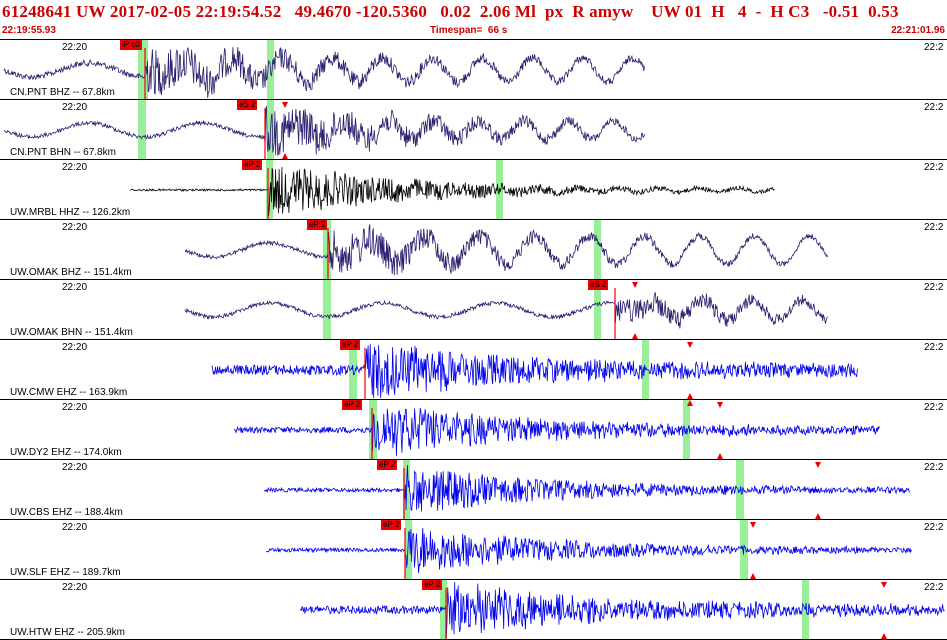 The height and width of the screenshot is (640, 947). What do you see at coordinates (63, 152) in the screenshot?
I see `station-label: CN.PNT BHN -- 67.8km` at bounding box center [63, 152].